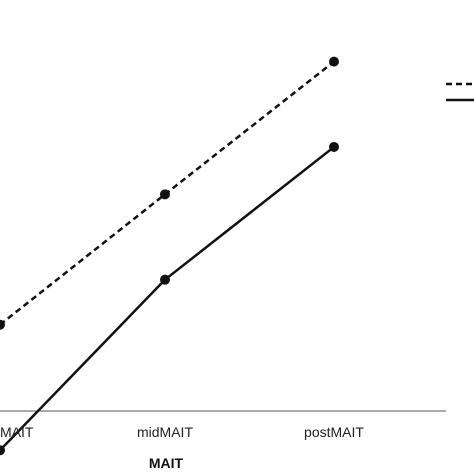 This screenshot has width=474, height=474. I want to click on x-tick-label-postmait: postMAIT, so click(334, 432).